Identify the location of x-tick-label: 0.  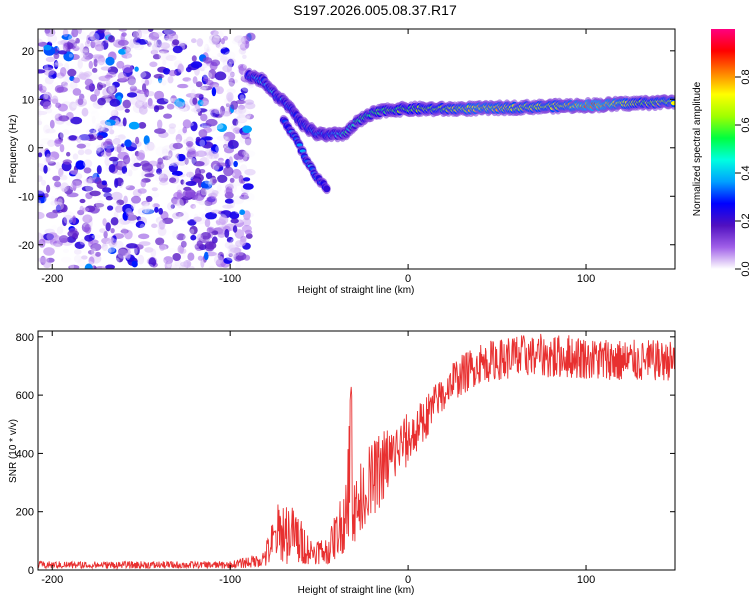
(408, 580).